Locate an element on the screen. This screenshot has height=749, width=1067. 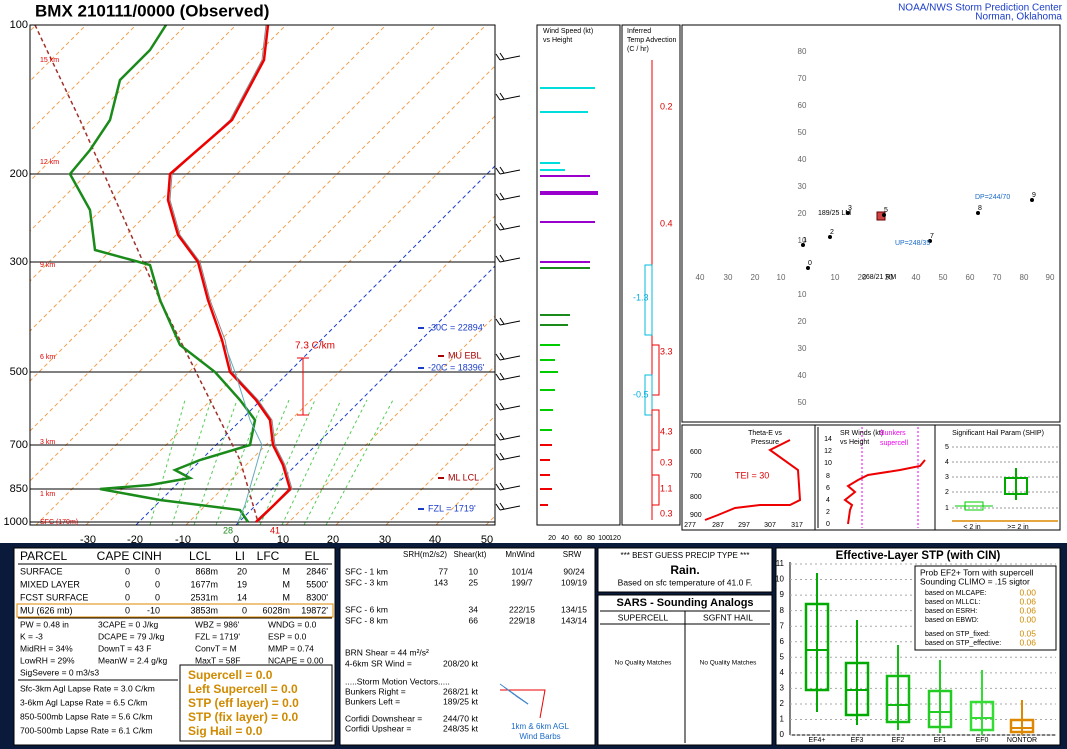
kinematic-value: 248/35 kt is located at coordinates (461, 728).